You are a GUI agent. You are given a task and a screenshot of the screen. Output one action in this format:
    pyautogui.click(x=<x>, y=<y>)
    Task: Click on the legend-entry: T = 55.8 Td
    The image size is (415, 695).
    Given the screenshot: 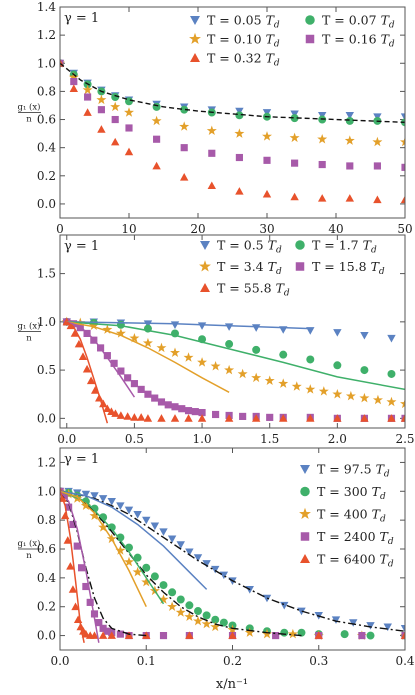 What is the action you would take?
    pyautogui.click(x=245, y=290)
    